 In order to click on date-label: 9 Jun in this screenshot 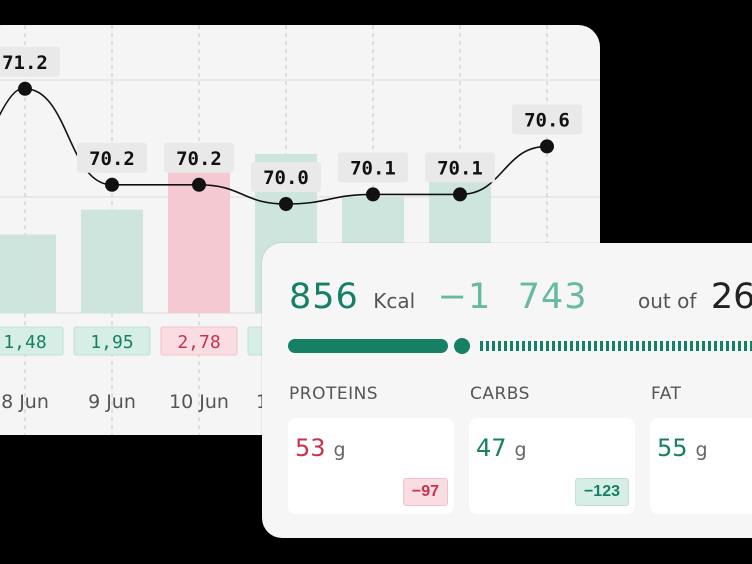, I will do `click(112, 402)`.